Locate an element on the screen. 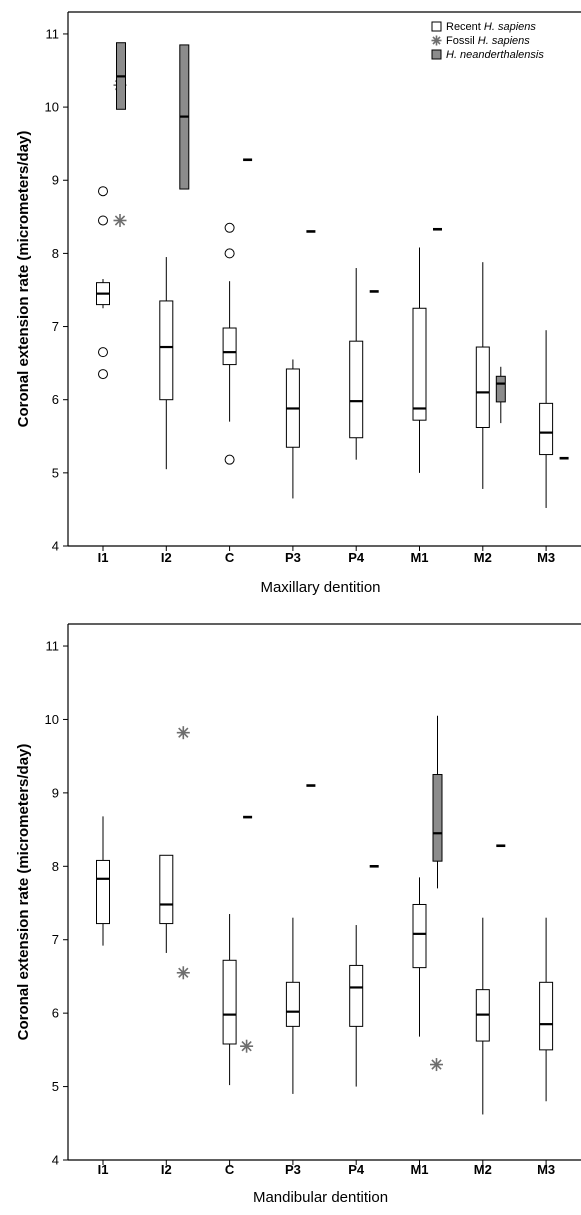  fossil-point-c-stroke is located at coordinates (246, 1046).